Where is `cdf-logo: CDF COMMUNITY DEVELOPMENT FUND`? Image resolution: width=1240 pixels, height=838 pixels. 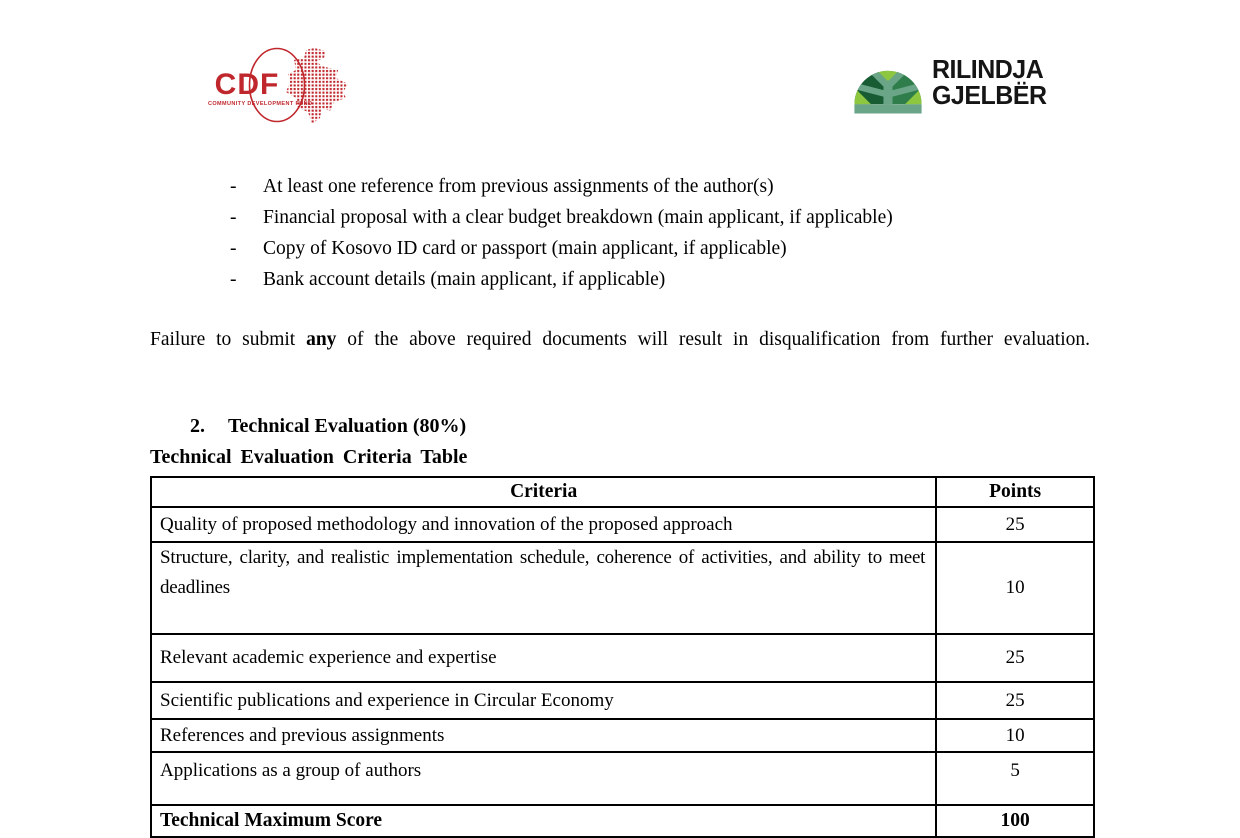 cdf-logo: CDF COMMUNITY DEVELOPMENT FUND is located at coordinates (280, 88).